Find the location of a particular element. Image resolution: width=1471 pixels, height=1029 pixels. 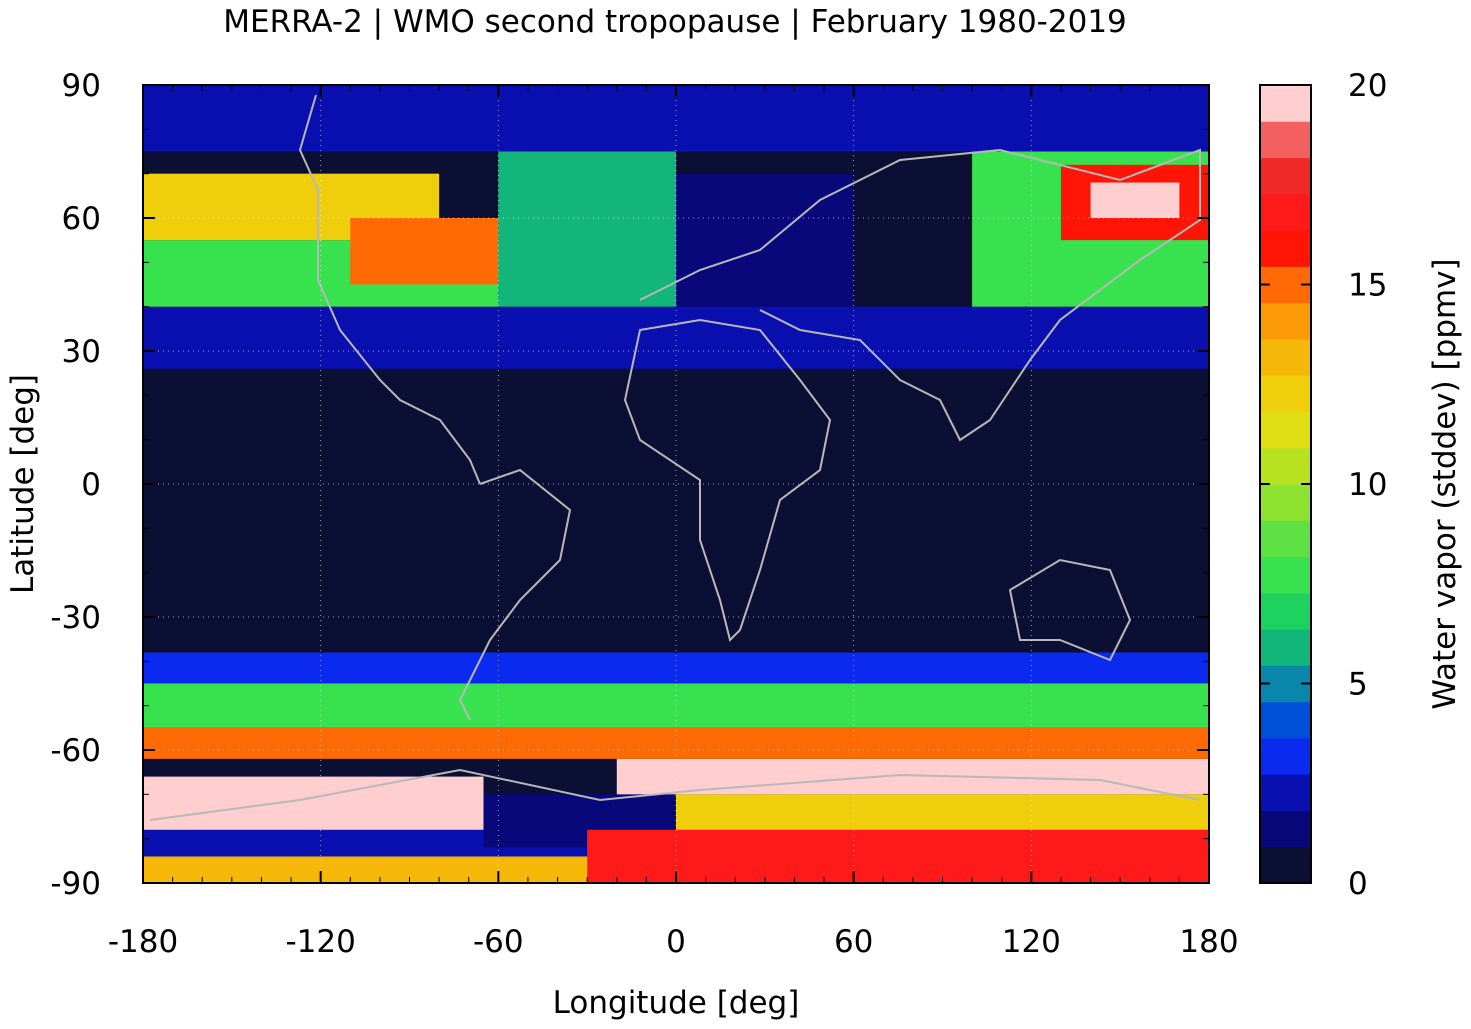

colorbar-tick-label: 0 is located at coordinates (1358, 884).